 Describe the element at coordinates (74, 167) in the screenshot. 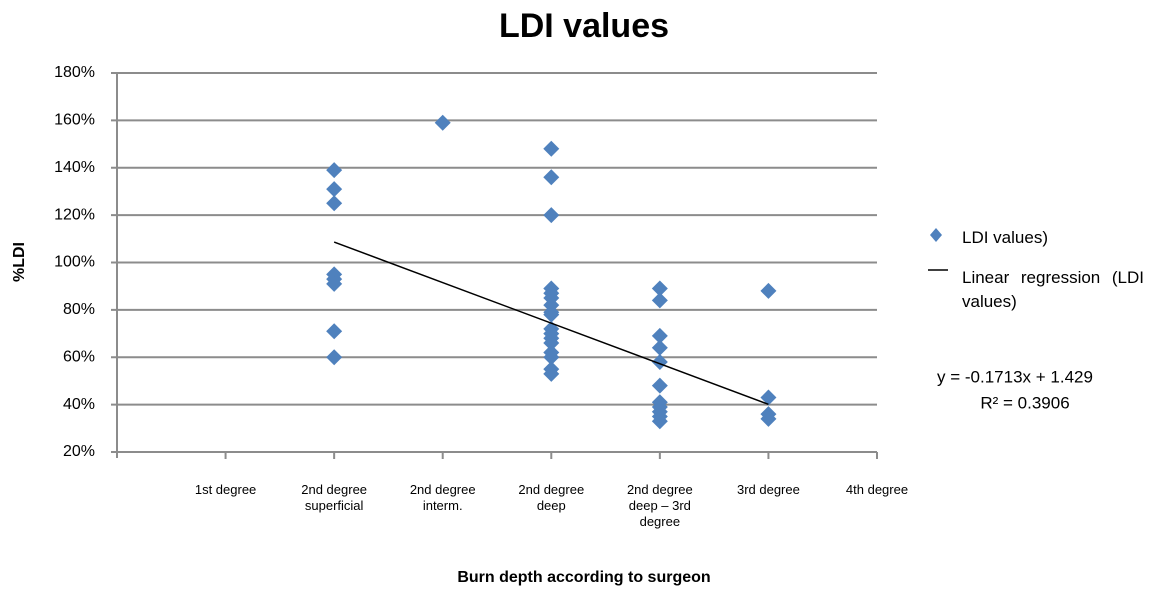

I see `y-tick-label: 140%` at that location.